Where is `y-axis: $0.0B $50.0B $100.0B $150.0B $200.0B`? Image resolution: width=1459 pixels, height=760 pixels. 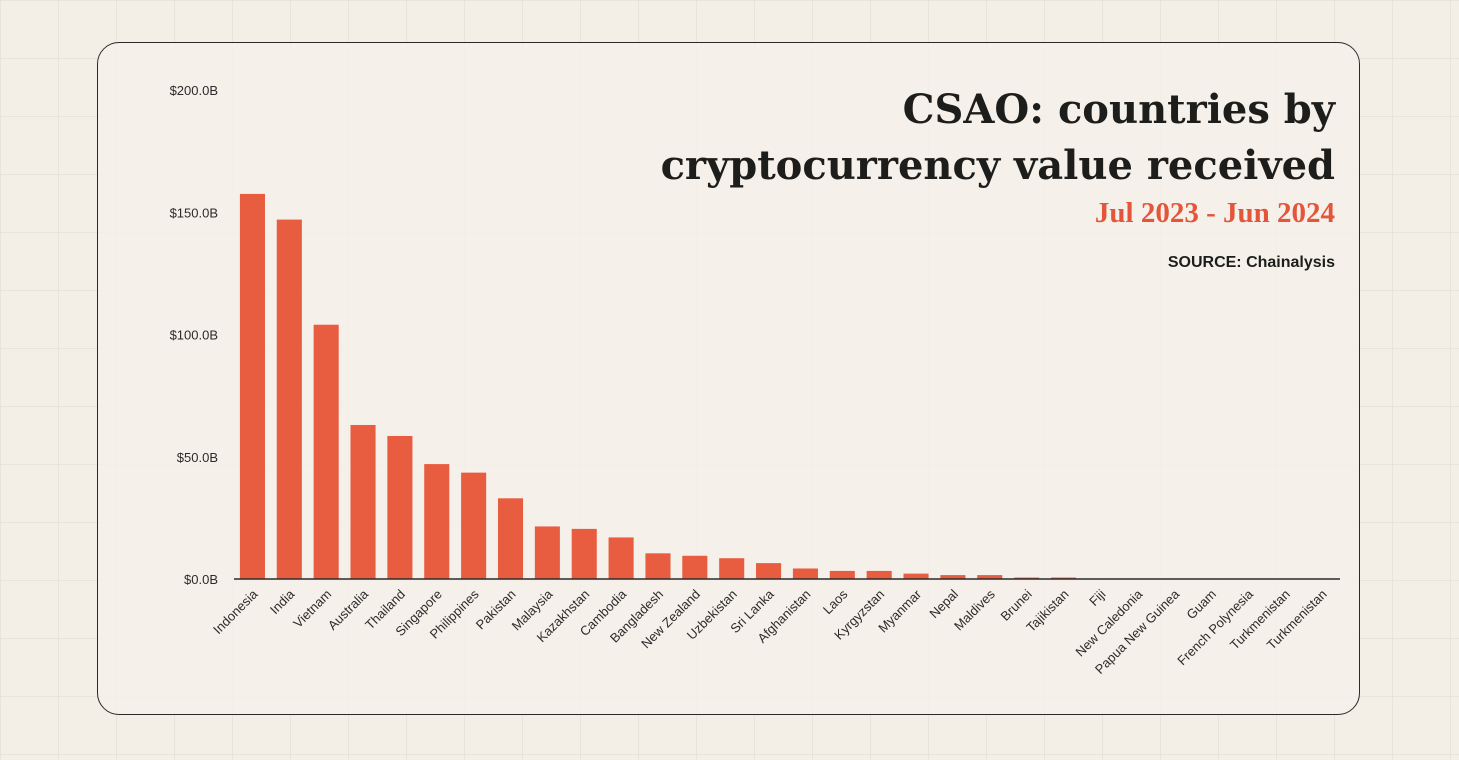
y-axis: $0.0B $50.0B $100.0B $150.0B $200.0B is located at coordinates (194, 335).